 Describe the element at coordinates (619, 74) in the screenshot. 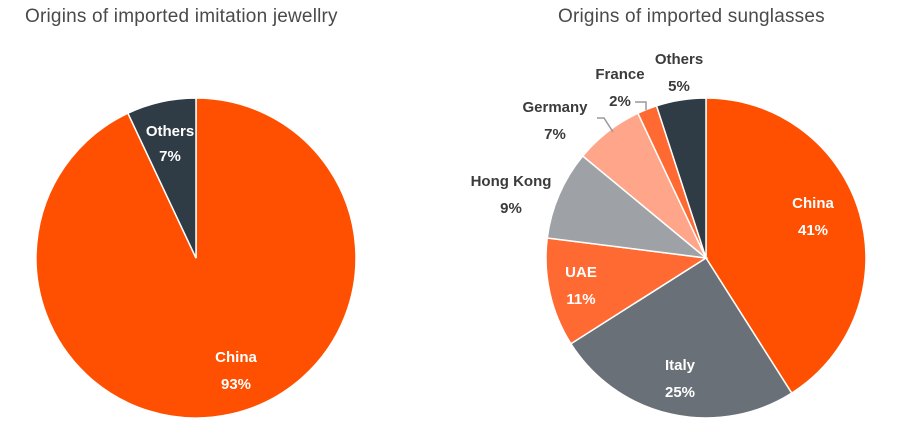

I see `sunglasses-label-france: France` at that location.